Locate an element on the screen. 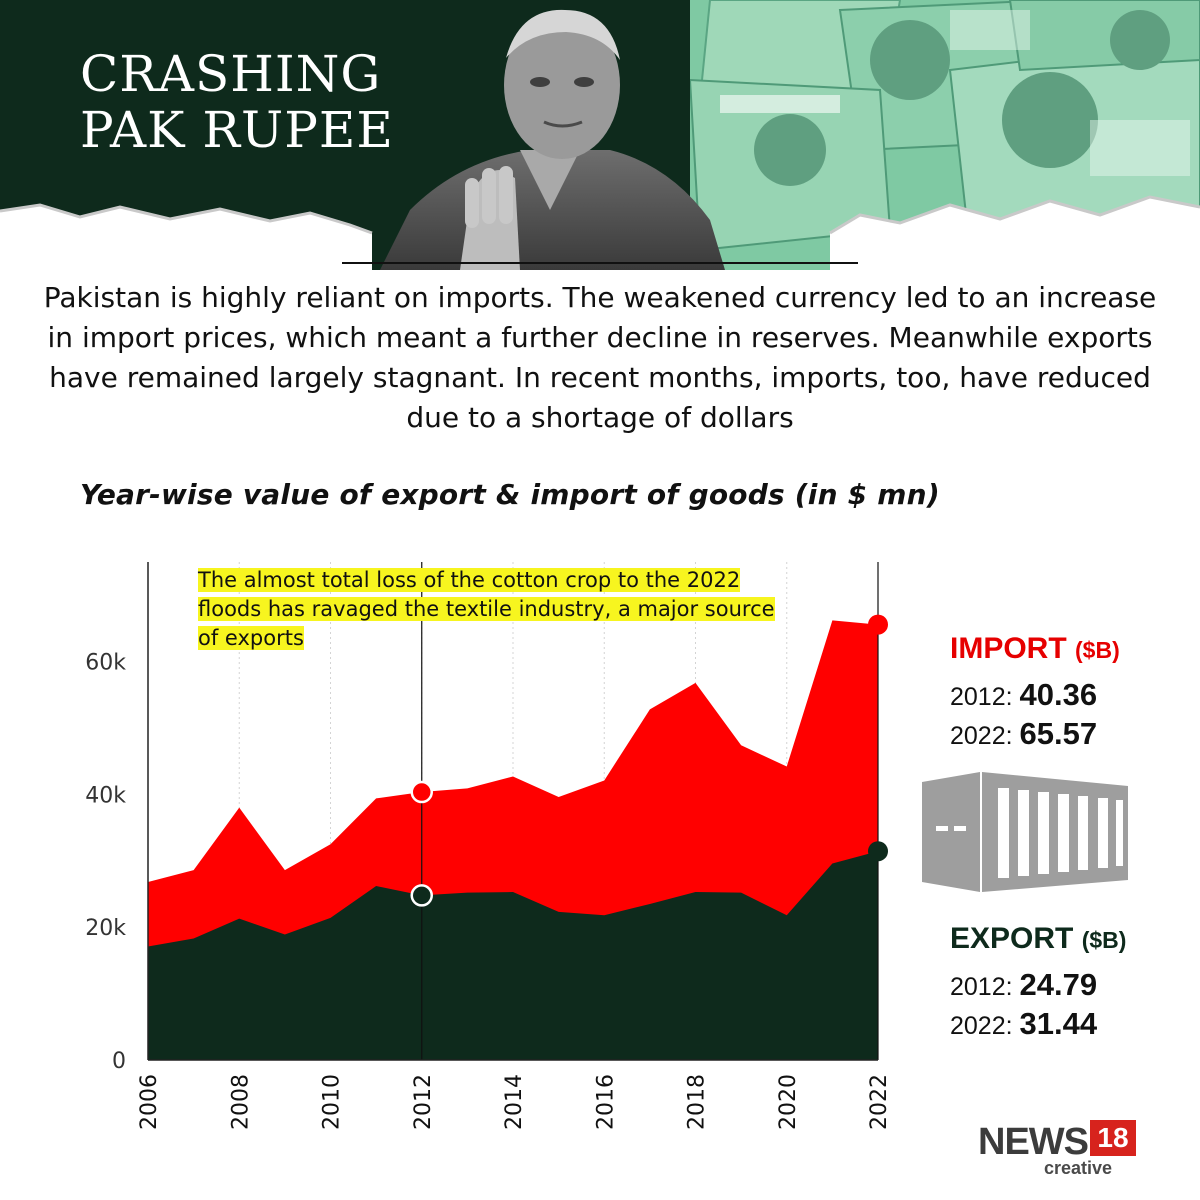  x-tick-label-2012: 2012 is located at coordinates (423, 1102).